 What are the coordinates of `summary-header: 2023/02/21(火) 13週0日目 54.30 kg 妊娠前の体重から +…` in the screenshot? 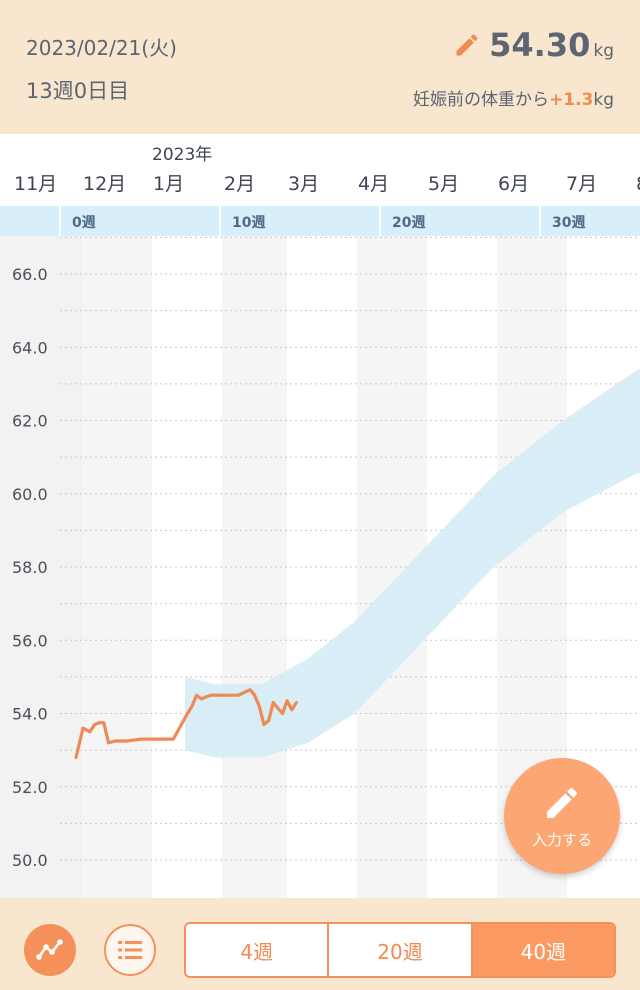 It's located at (320, 67).